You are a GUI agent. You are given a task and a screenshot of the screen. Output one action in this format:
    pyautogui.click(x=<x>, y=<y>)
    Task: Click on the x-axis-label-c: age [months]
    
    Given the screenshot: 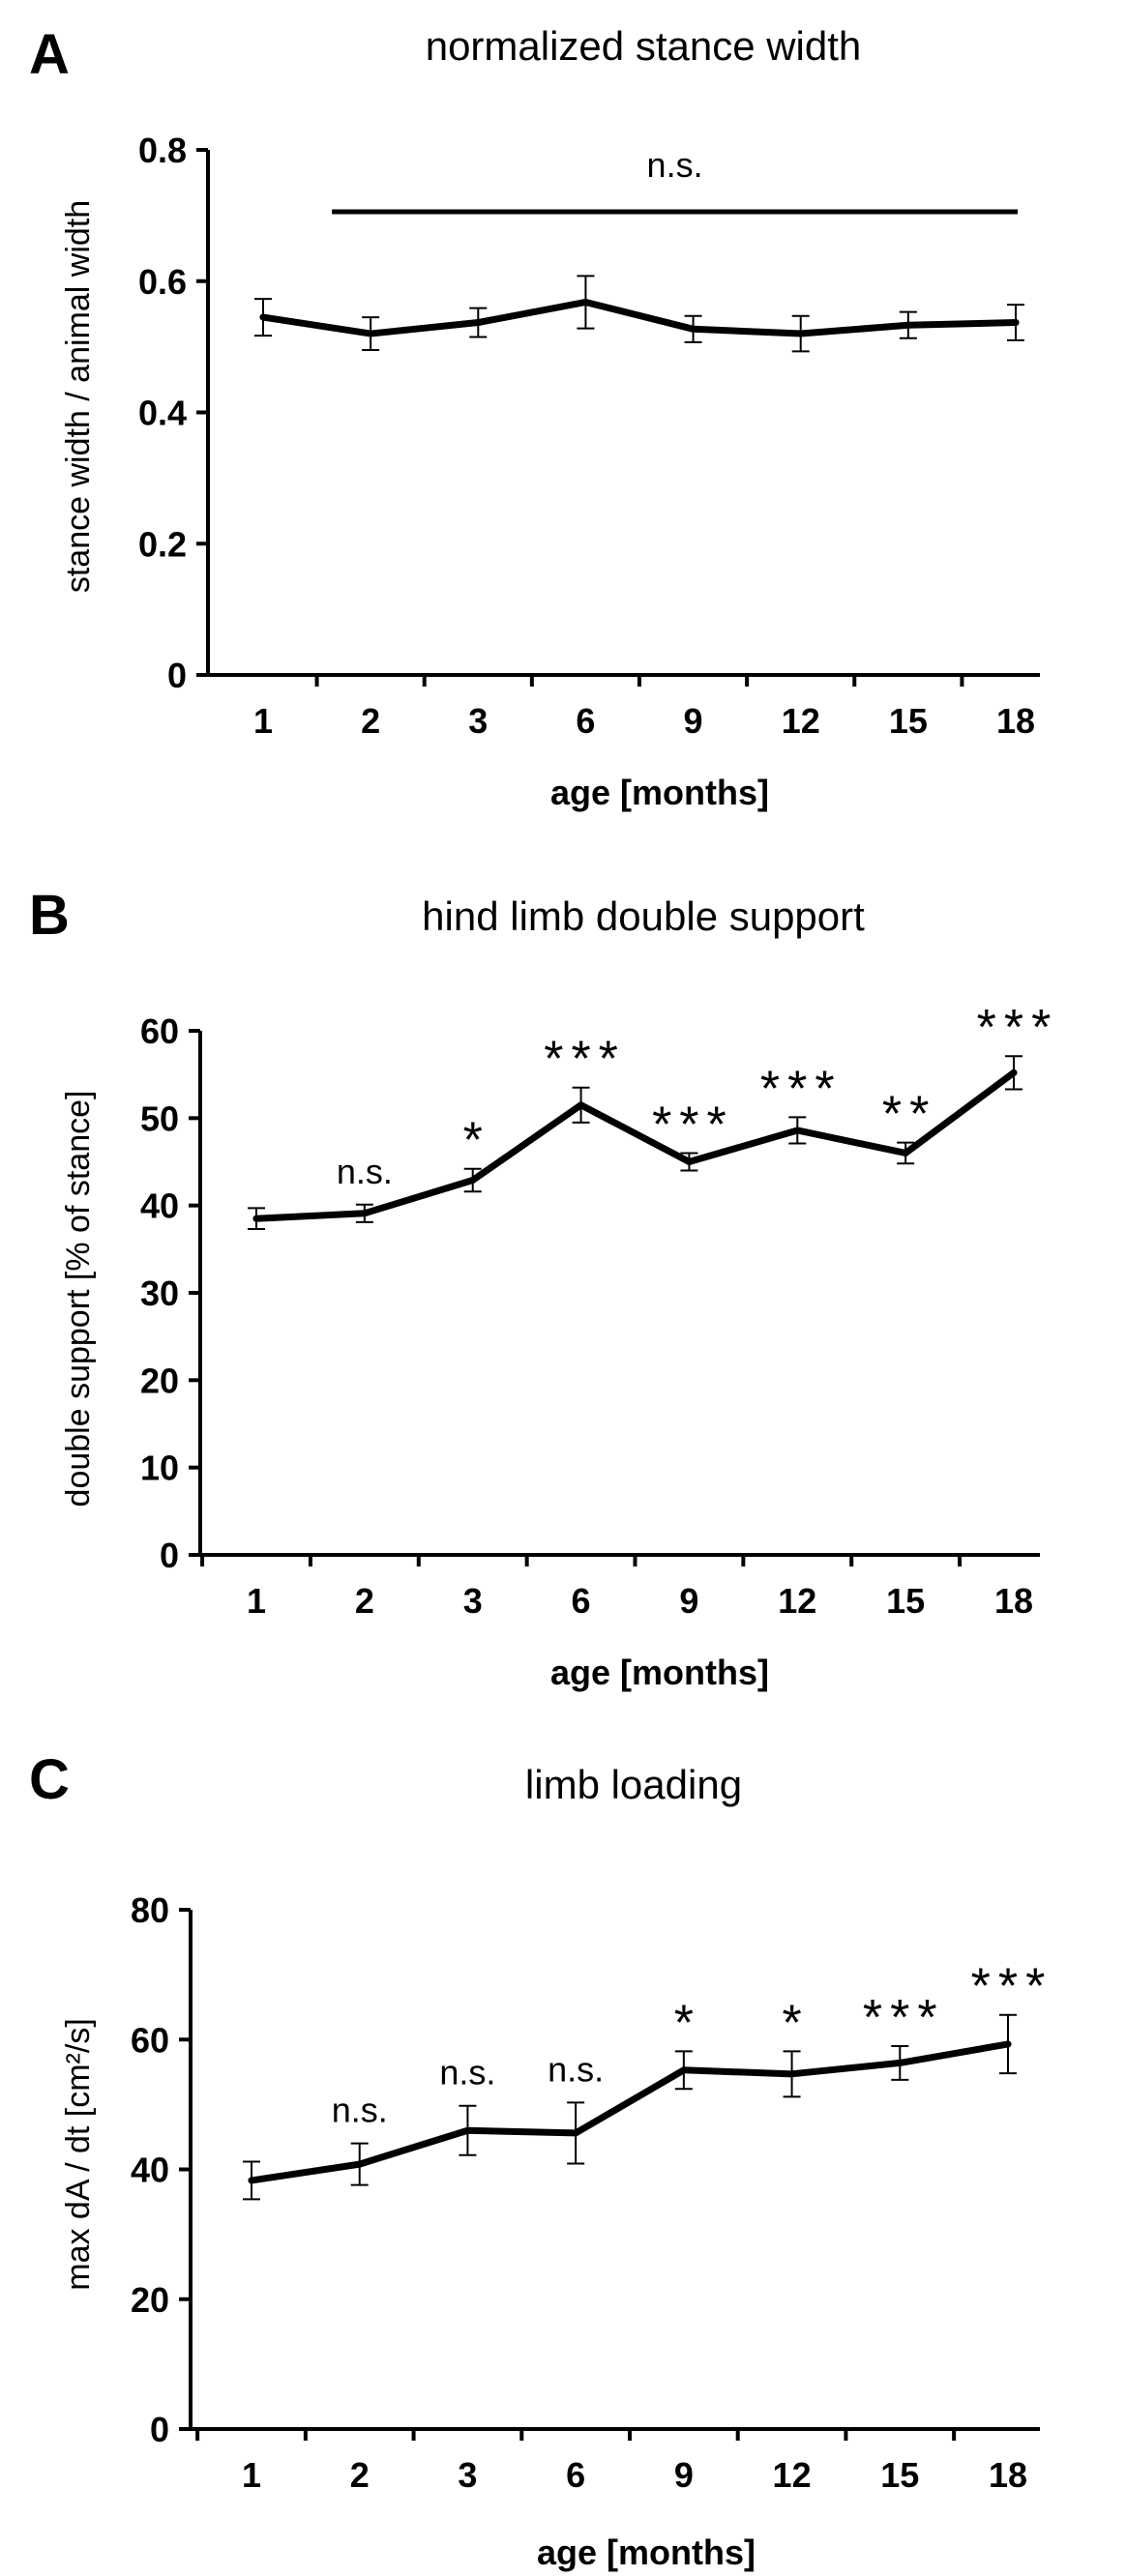 What is the action you would take?
    pyautogui.click(x=646, y=2552)
    